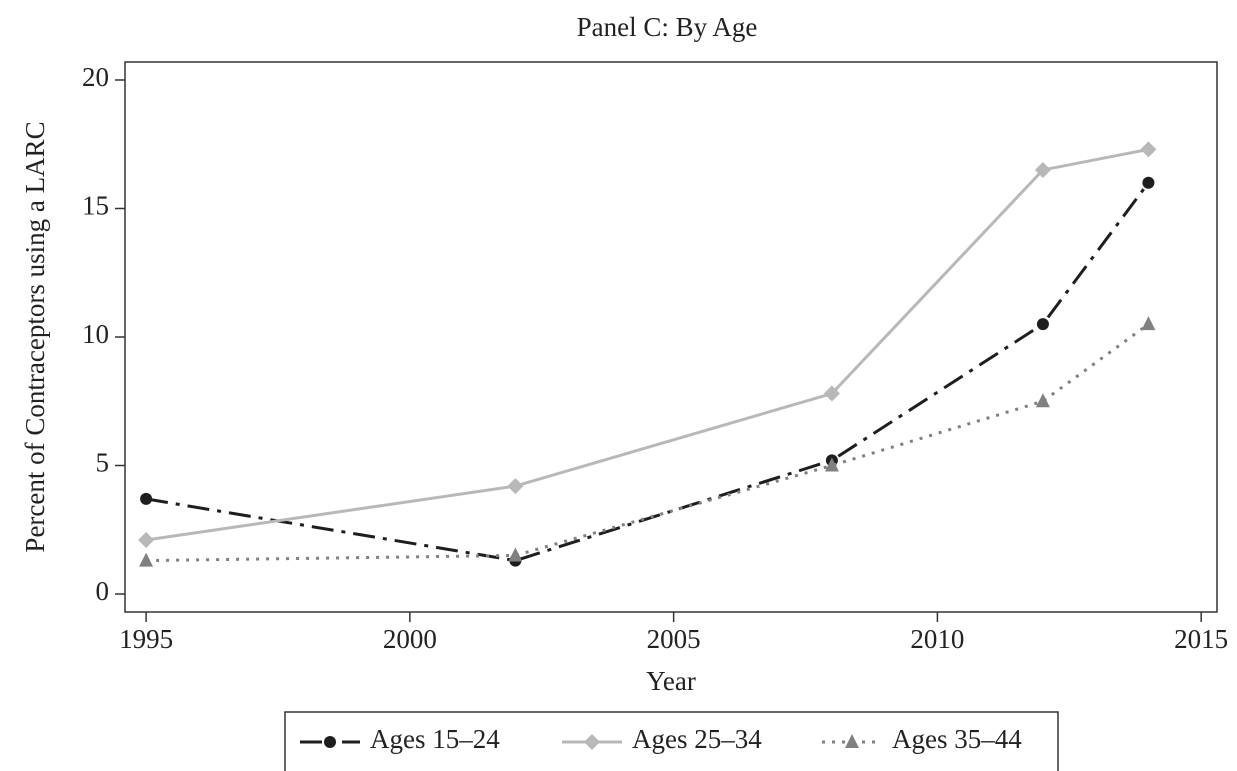  I want to click on legend-label: Ages 35–44, so click(957, 739).